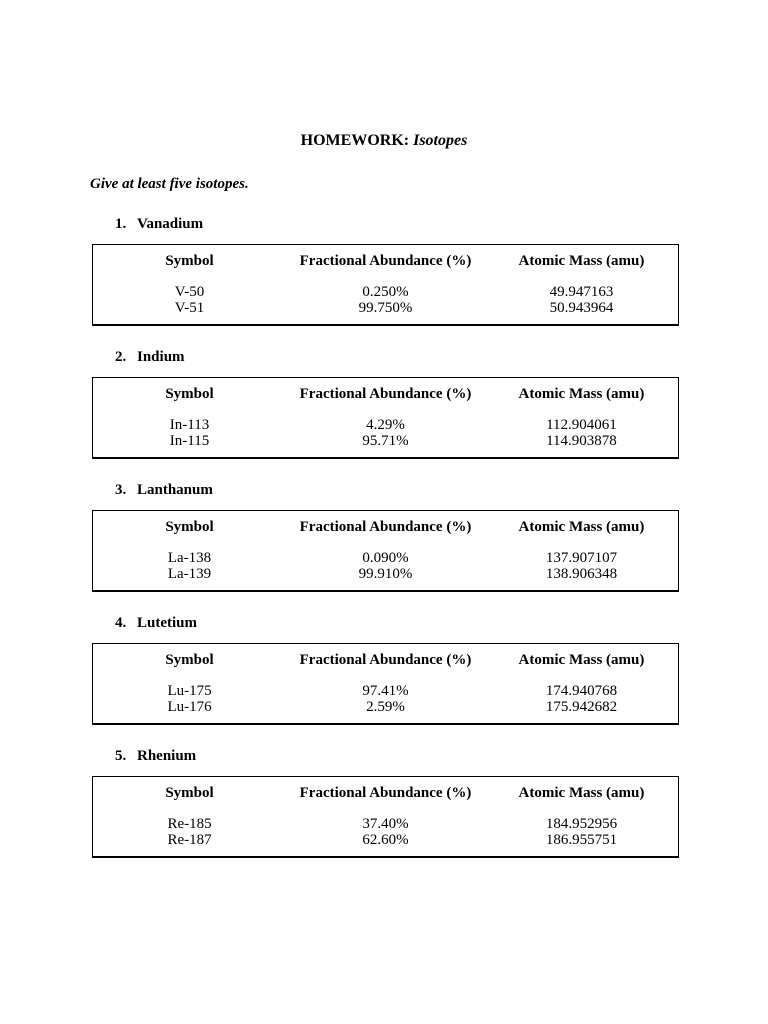 The height and width of the screenshot is (1024, 768). I want to click on table-row: Lu-176 2.59% 175.942682, so click(385, 707).